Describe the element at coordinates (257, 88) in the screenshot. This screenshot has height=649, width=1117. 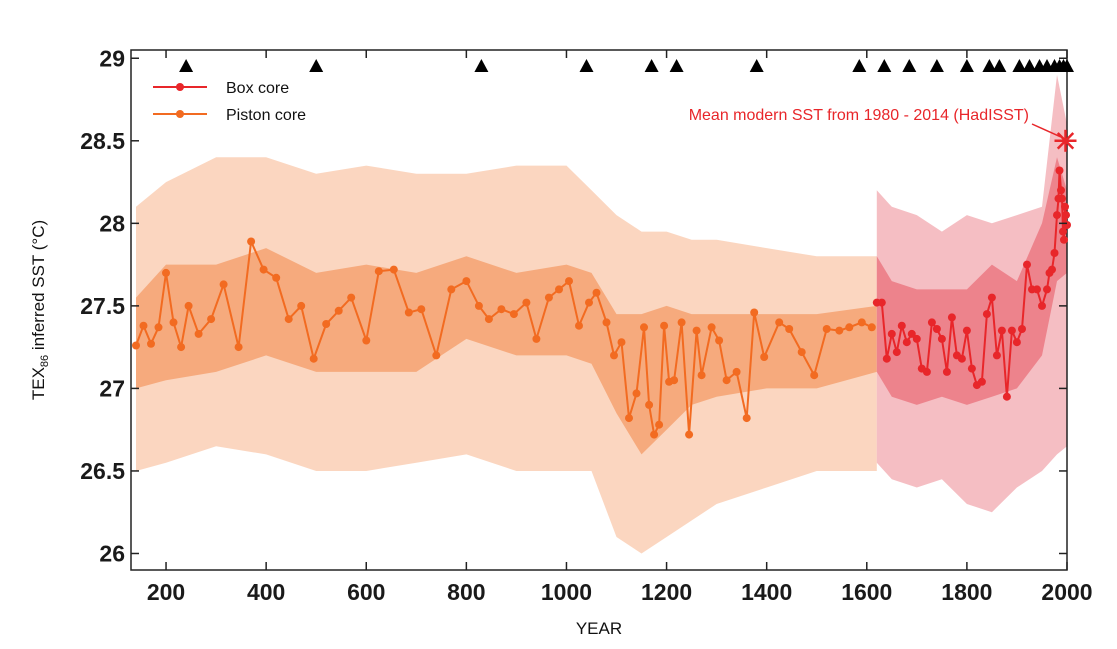
I see `legend-box-core-label: Box core` at that location.